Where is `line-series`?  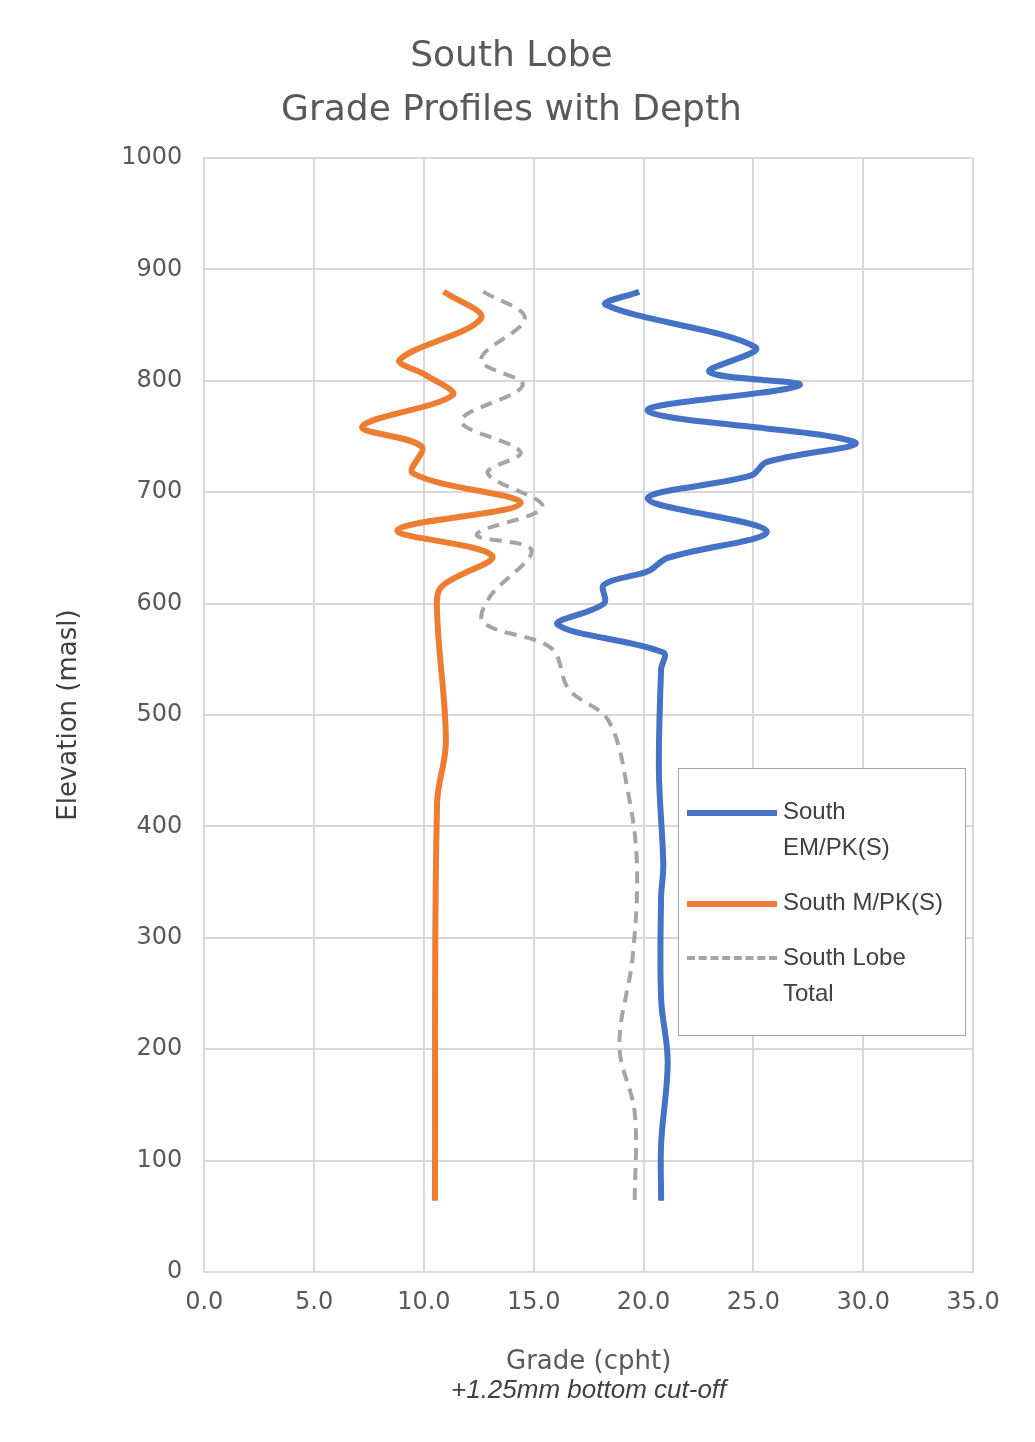 line-series is located at coordinates (549, 746).